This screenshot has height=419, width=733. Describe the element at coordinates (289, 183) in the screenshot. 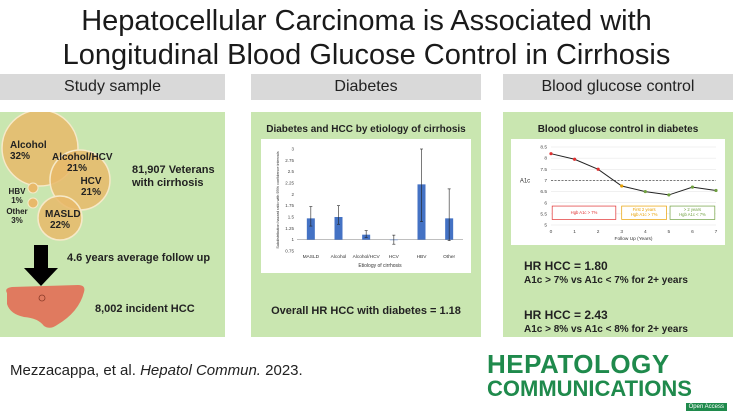

I see `y-tick-label: 2.25` at that location.